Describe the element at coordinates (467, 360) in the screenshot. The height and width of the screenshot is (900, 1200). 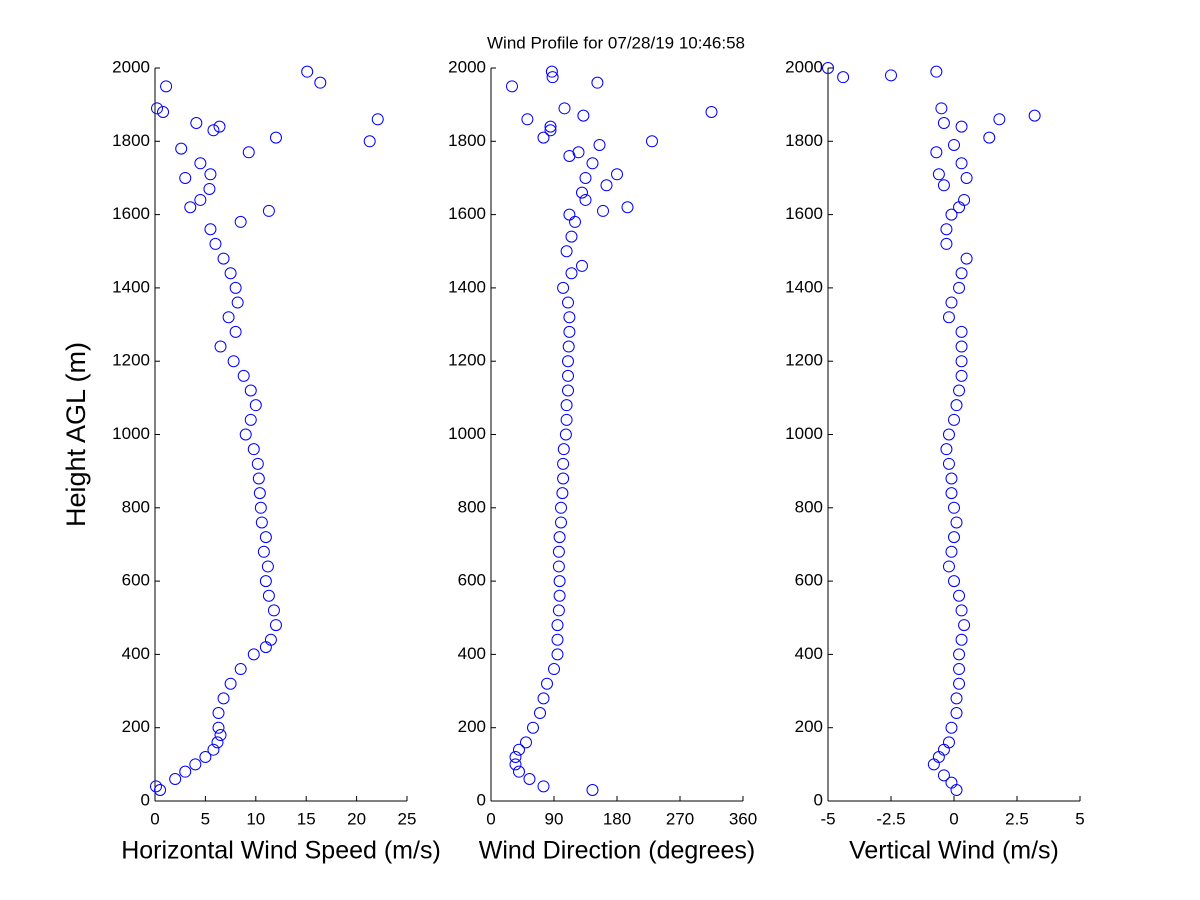
I see `y-tick-label: 1200` at that location.